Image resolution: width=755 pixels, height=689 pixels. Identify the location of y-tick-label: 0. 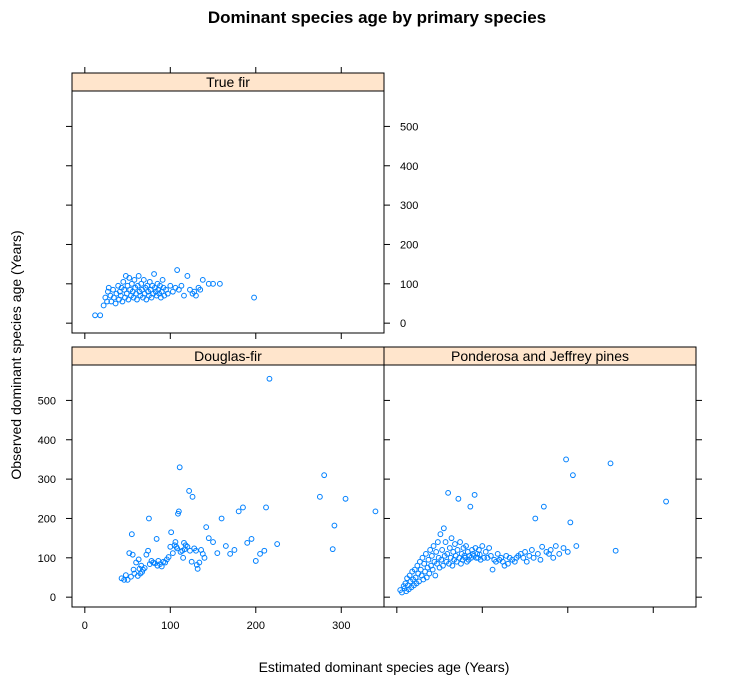
(403, 324).